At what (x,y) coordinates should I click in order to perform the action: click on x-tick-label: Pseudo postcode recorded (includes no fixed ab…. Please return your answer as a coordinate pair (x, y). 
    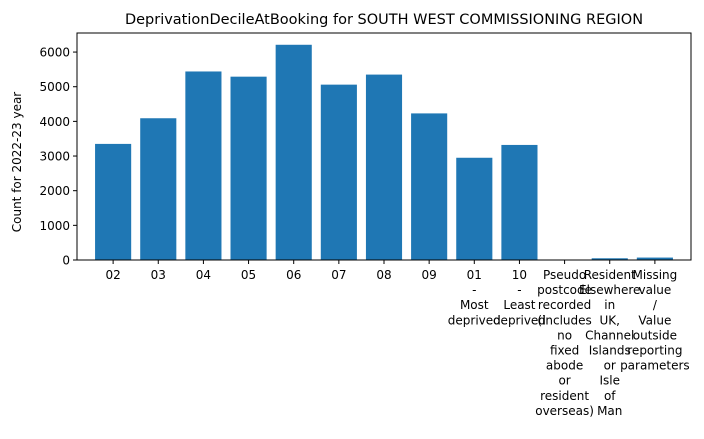
    Looking at the image, I should click on (564, 343).